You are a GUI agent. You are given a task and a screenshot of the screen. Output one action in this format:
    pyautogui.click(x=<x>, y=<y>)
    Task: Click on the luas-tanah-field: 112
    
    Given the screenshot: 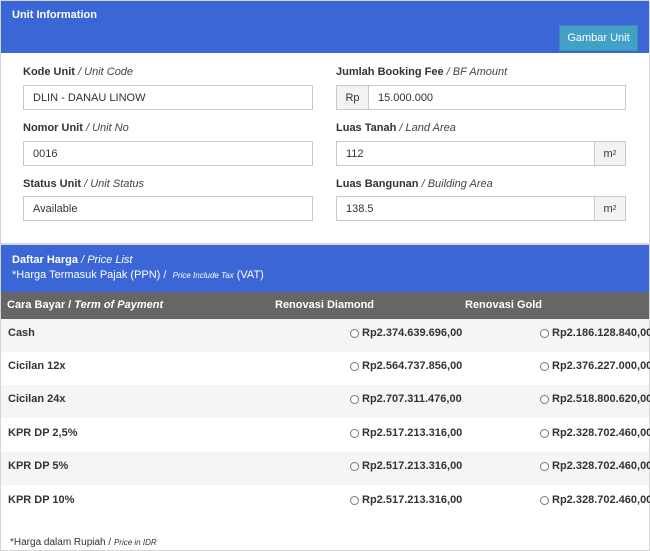 What is the action you would take?
    pyautogui.click(x=465, y=153)
    